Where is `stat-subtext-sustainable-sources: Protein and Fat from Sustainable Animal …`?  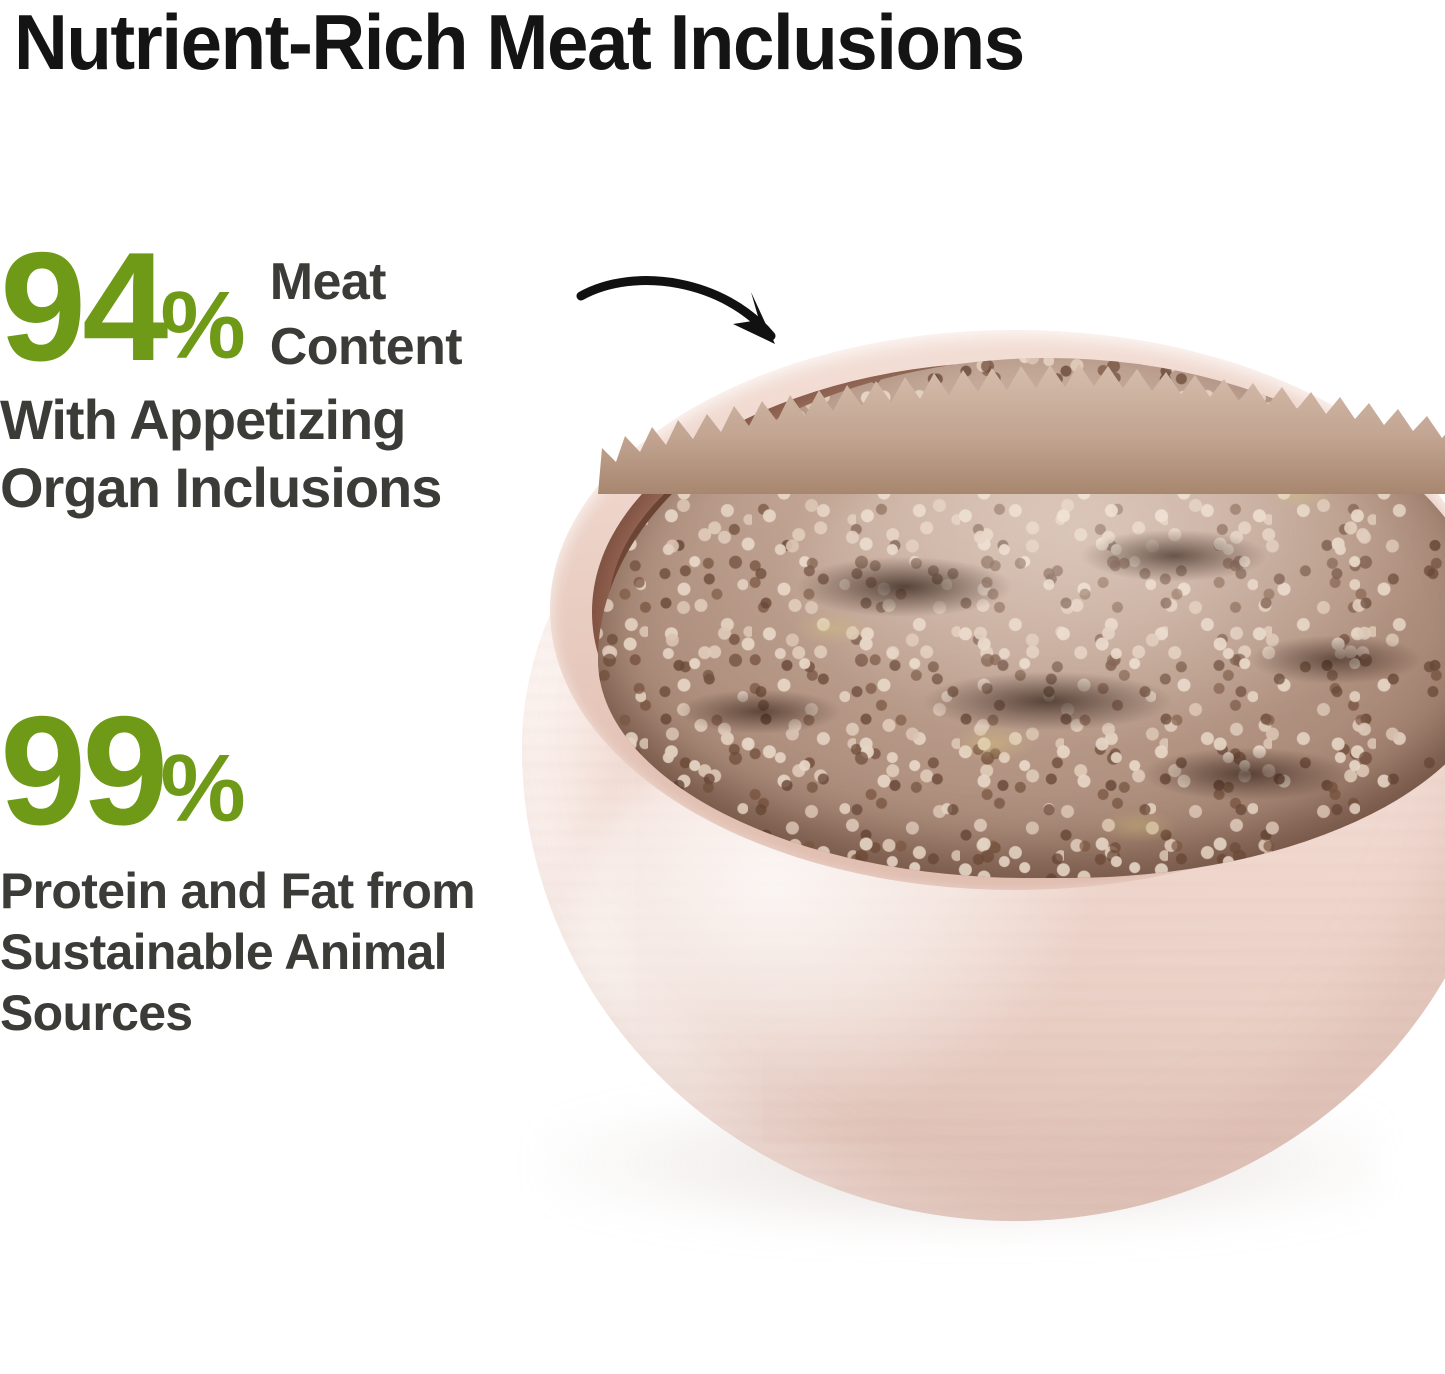 stat-subtext-sustainable-sources: Protein and Fat from Sustainable Animal … is located at coordinates (238, 951).